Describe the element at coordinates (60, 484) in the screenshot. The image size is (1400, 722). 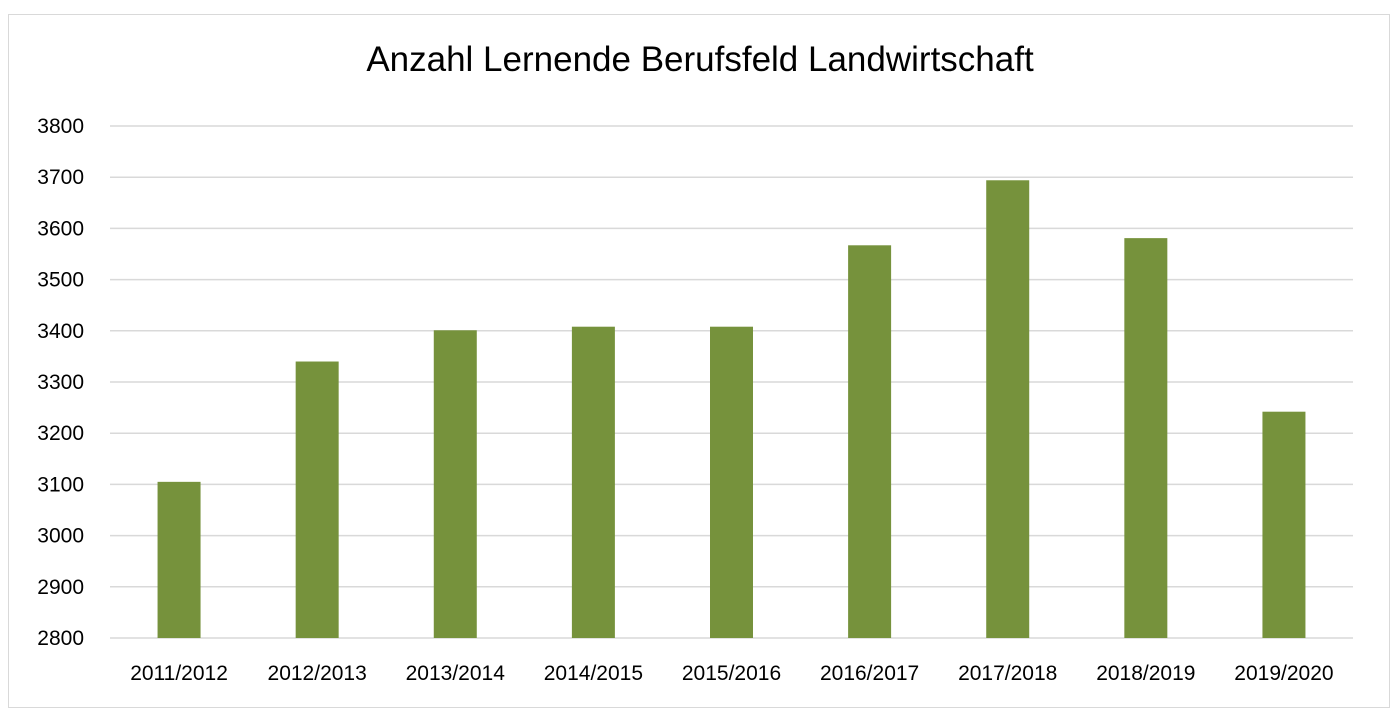
I see `y-tick-label: 3100` at that location.